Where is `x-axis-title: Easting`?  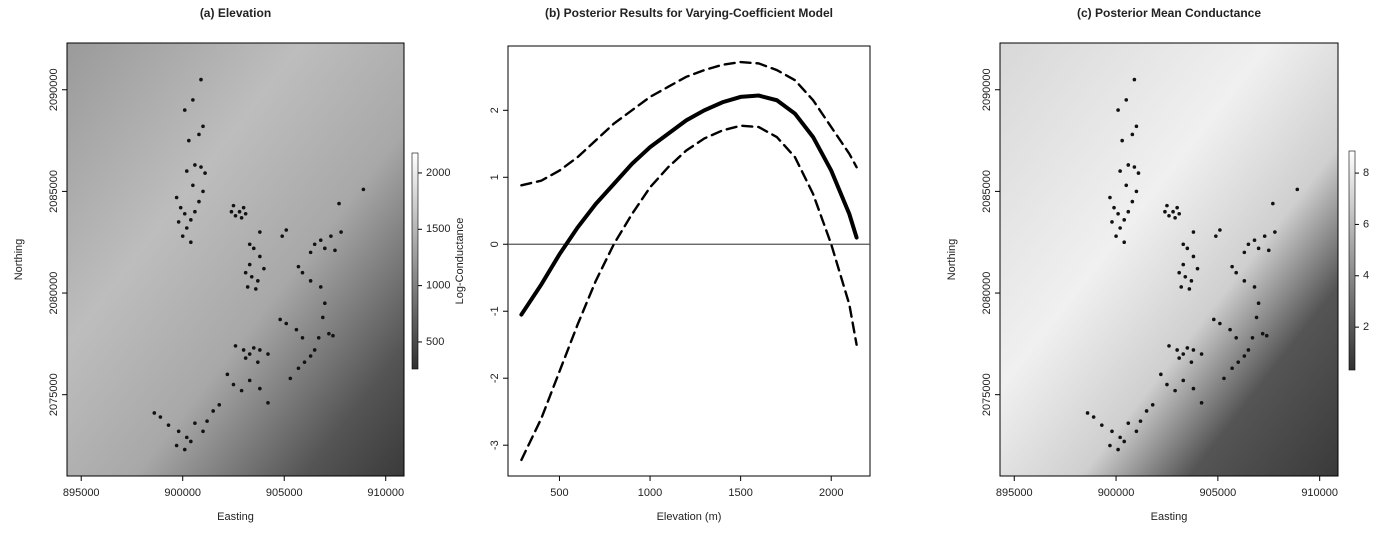
x-axis-title: Easting is located at coordinates (235, 517).